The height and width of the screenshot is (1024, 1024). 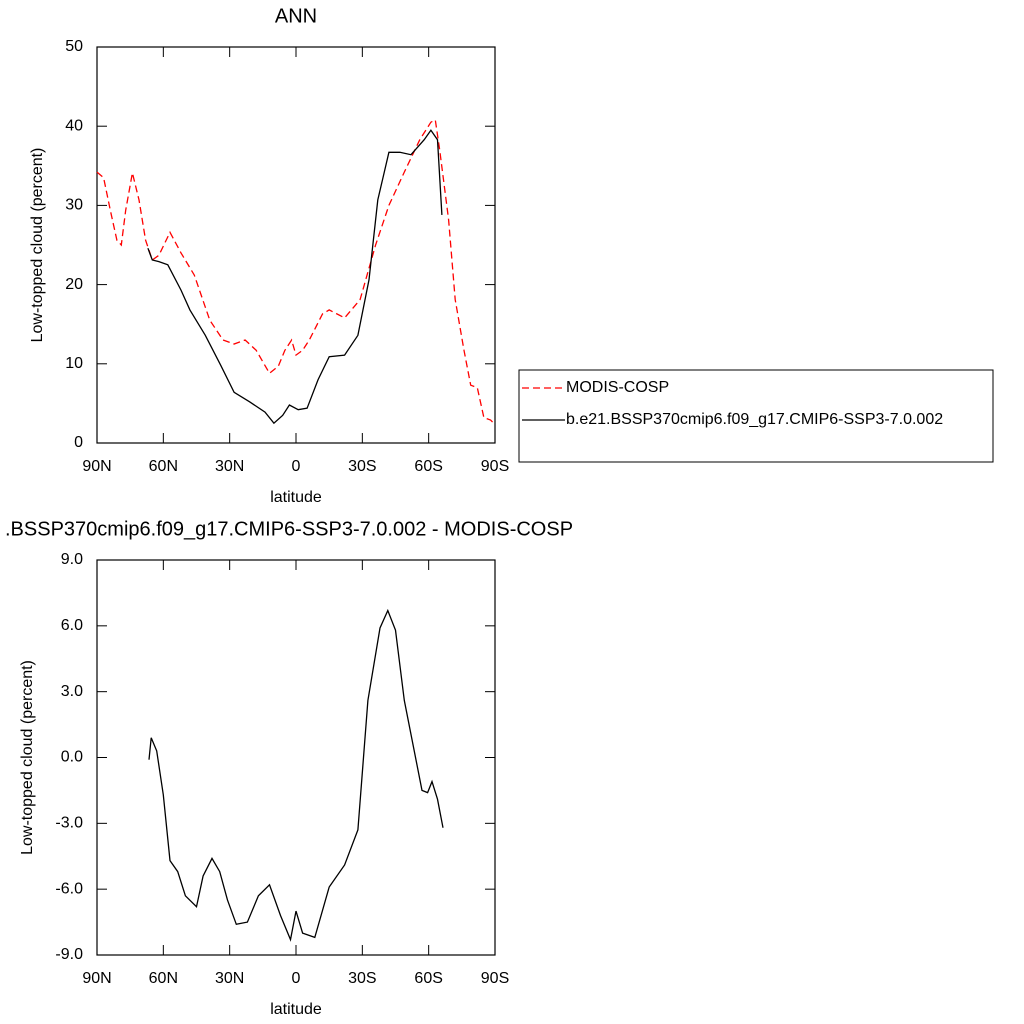 What do you see at coordinates (296, 16) in the screenshot?
I see `chart-title: ANN` at bounding box center [296, 16].